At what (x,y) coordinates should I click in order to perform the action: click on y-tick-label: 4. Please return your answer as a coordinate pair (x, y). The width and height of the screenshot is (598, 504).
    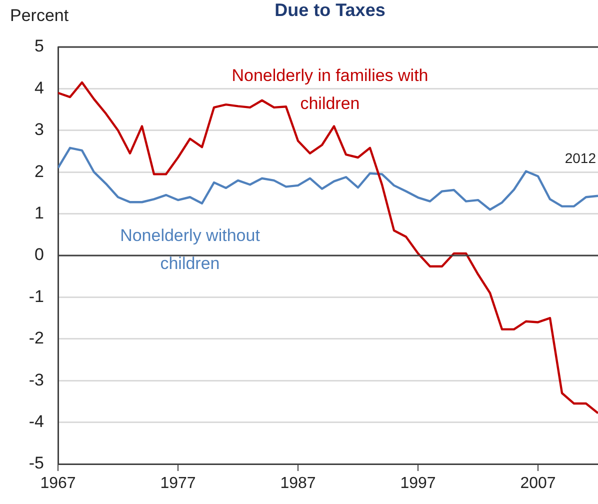
    Looking at the image, I should click on (39, 88).